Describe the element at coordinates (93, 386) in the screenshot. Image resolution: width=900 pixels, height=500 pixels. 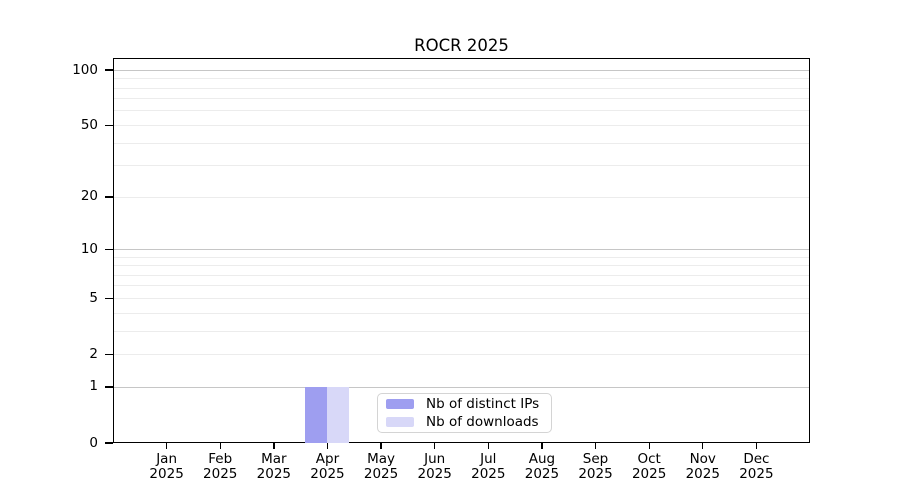
I see `y-axis-tick-label: 1` at that location.